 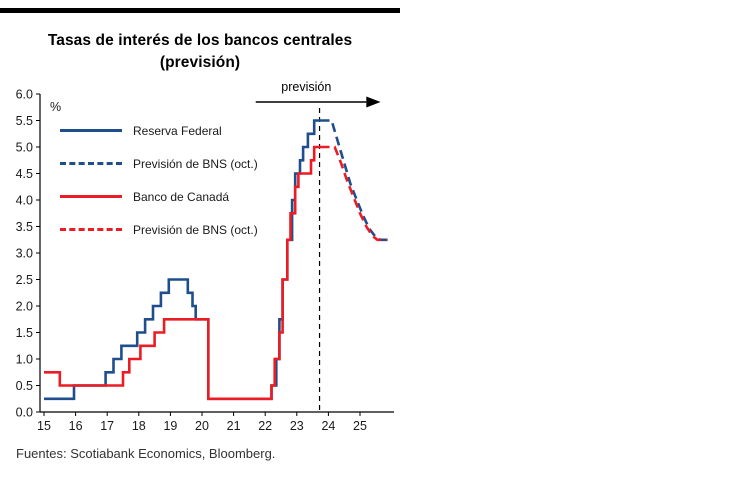 What do you see at coordinates (202, 426) in the screenshot?
I see `x-tick-label: 20` at bounding box center [202, 426].